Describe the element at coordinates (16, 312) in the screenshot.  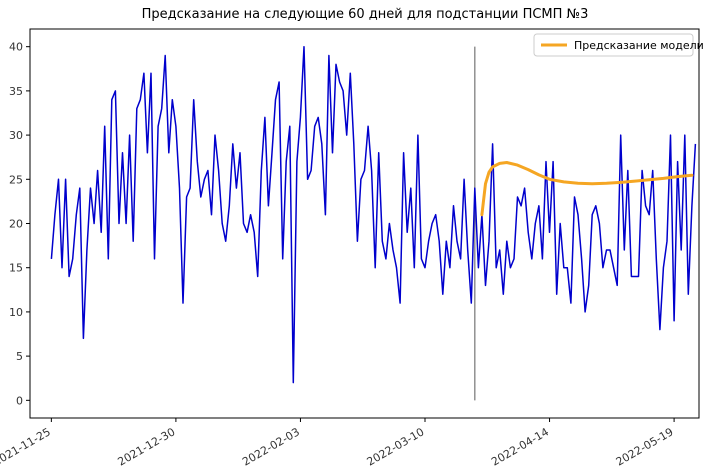
I see `y-tick-label: 10` at that location.